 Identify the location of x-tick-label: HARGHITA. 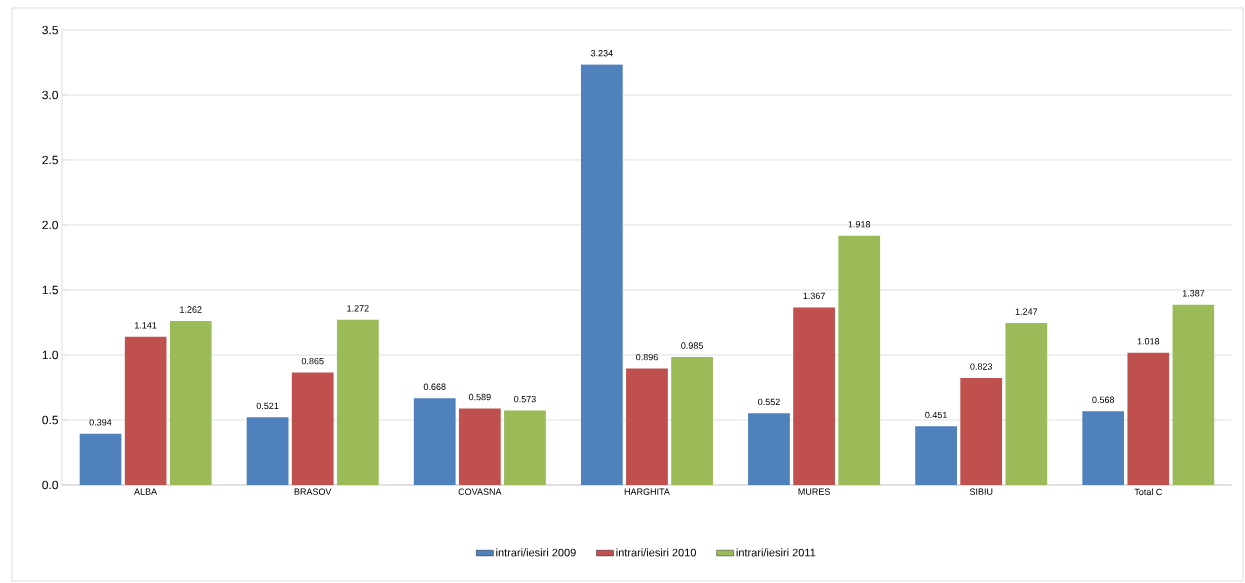
(647, 491).